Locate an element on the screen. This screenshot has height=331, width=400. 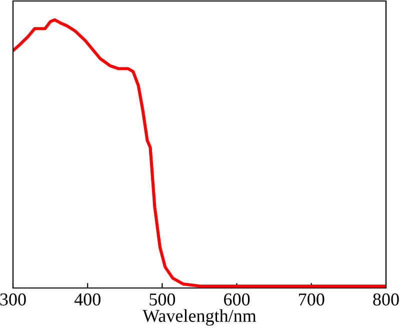
x-tick-label: 300 is located at coordinates (13, 299).